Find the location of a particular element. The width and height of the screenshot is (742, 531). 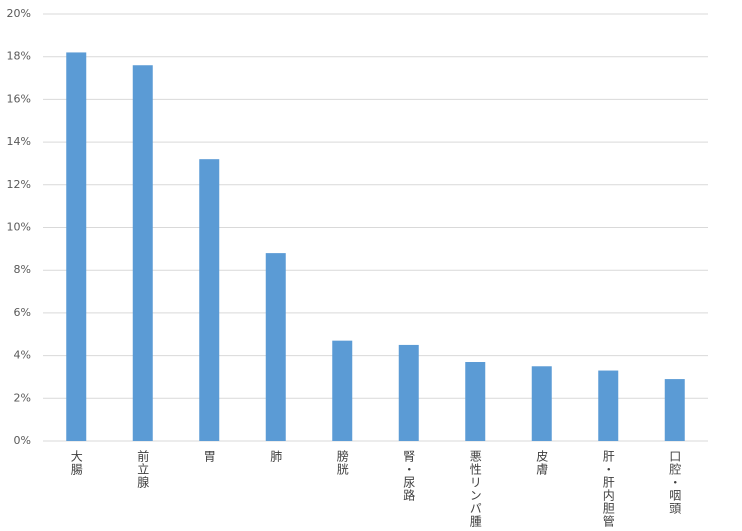

x-tick-label: 皮膚 is located at coordinates (542, 463).